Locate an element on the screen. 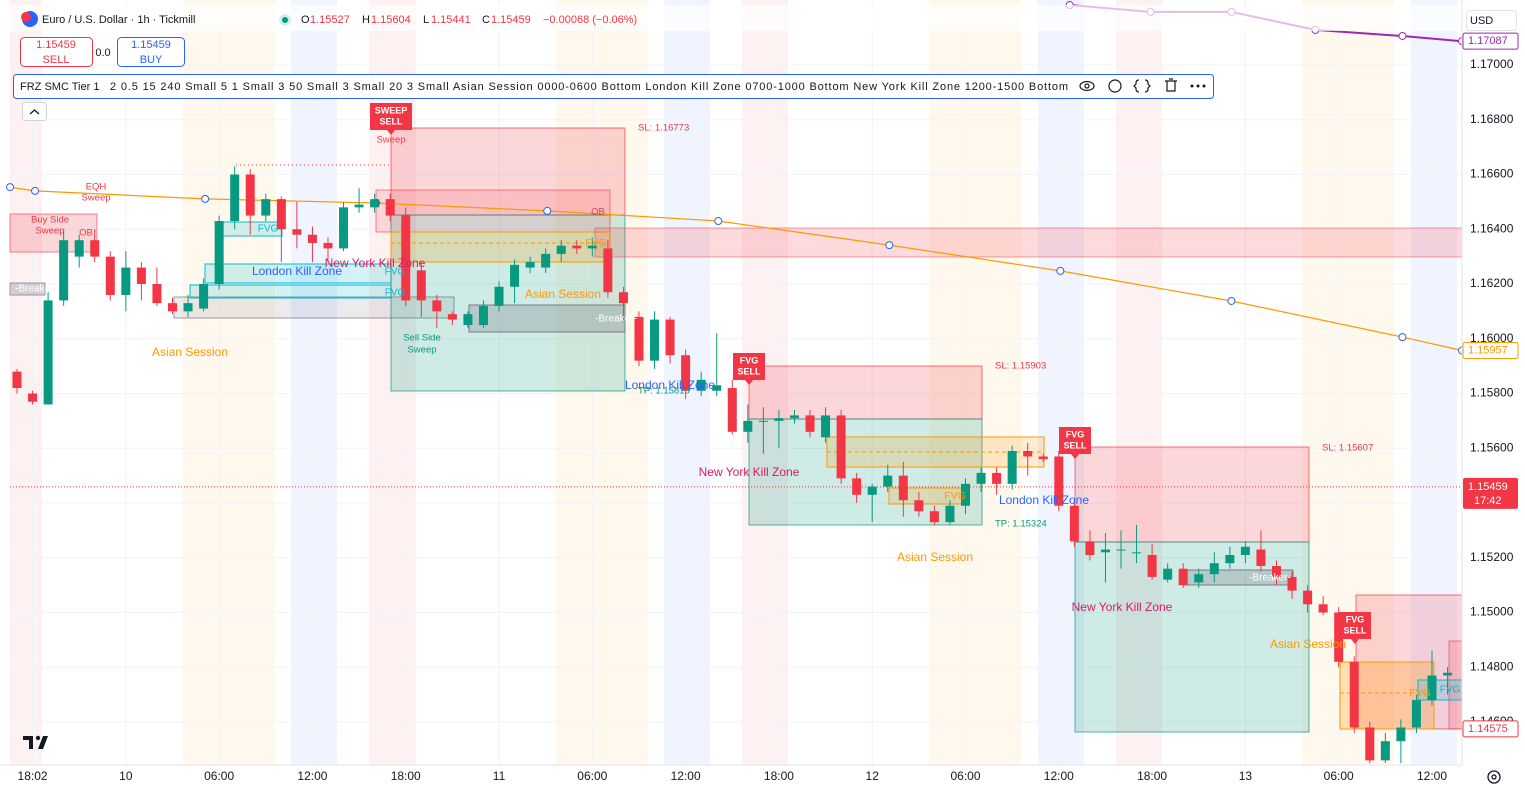  badge-text: SELL is located at coordinates (391, 121).